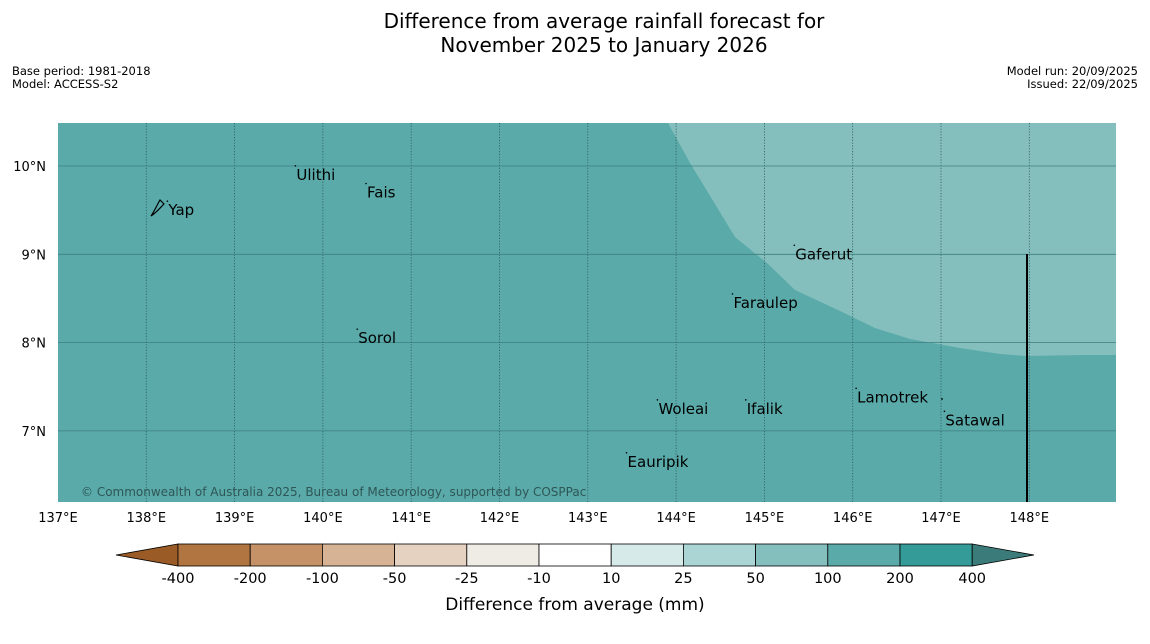 This screenshot has height=644, width=1150. Describe the element at coordinates (539, 579) in the screenshot. I see `colorbar-tick-label: -10` at that location.